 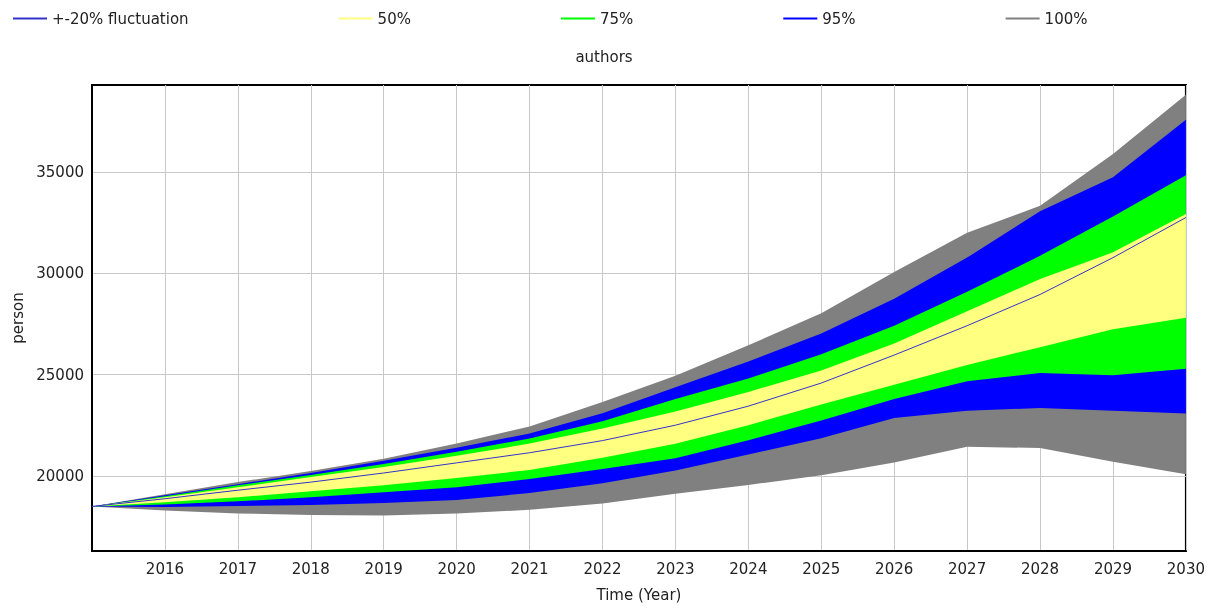 What do you see at coordinates (383, 568) in the screenshot?
I see `x-tick-label: 2019` at bounding box center [383, 568].